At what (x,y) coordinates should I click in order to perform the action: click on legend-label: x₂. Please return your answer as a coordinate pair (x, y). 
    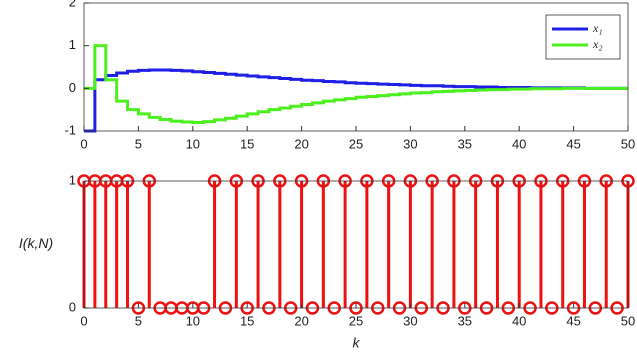
    Looking at the image, I should click on (597, 44).